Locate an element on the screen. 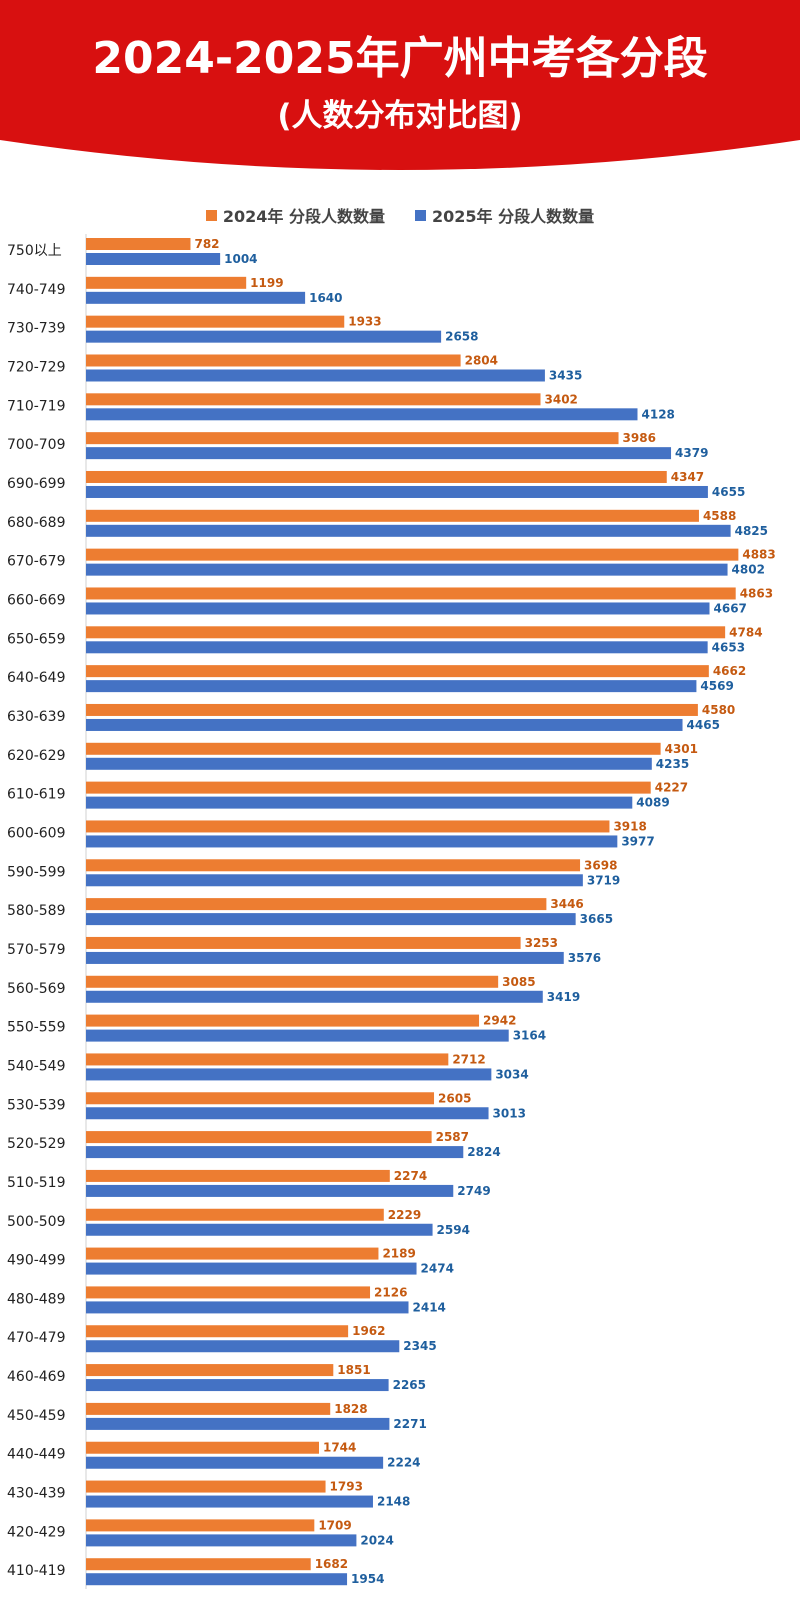 This screenshot has height=1600, width=800. value-label-2024: 3918 is located at coordinates (629, 826).